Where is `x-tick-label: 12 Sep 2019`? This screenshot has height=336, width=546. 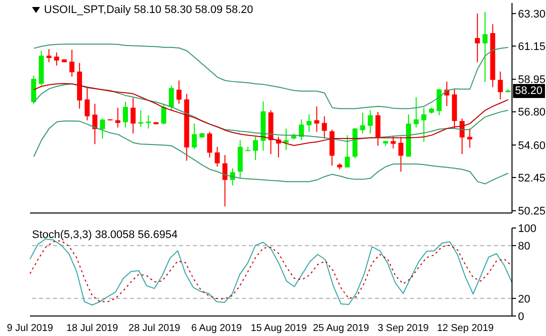 x-tick-label: 12 Sep 2019 is located at coordinates (465, 328).